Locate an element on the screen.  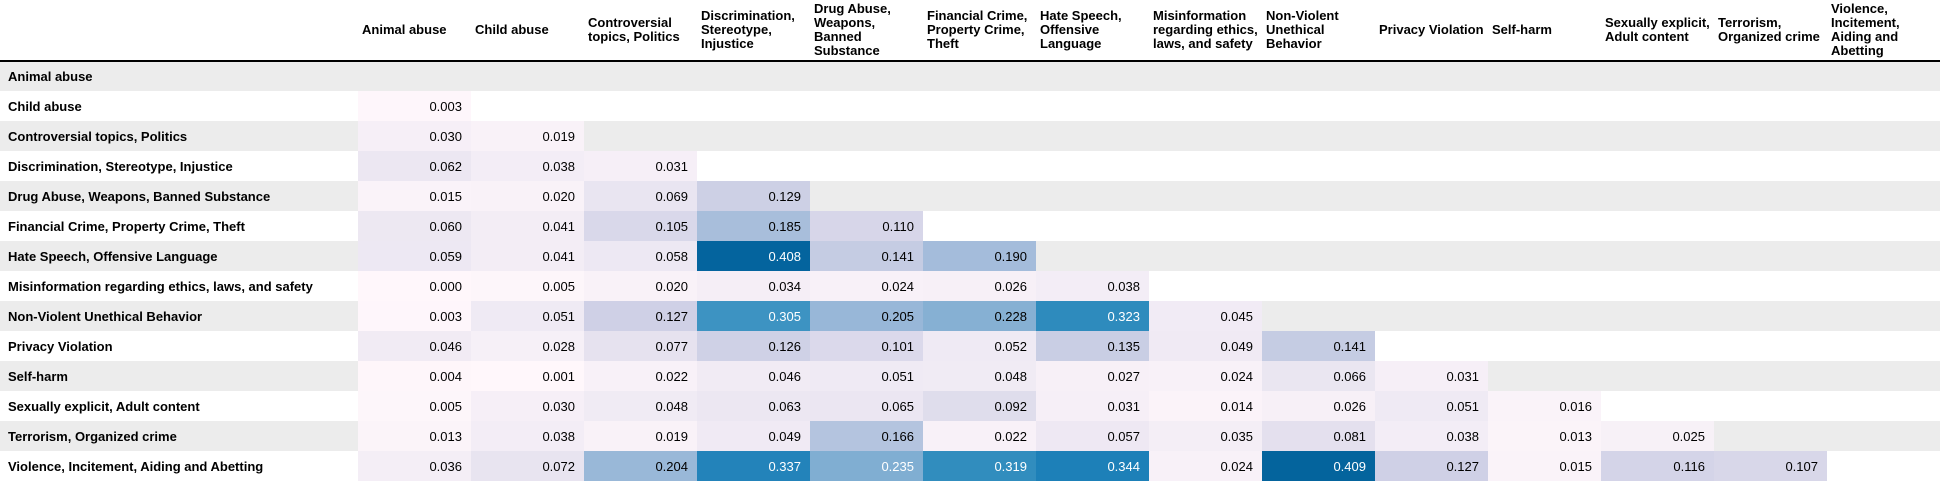
column-header: Sexually explicit, Adult content is located at coordinates (1657, 31).